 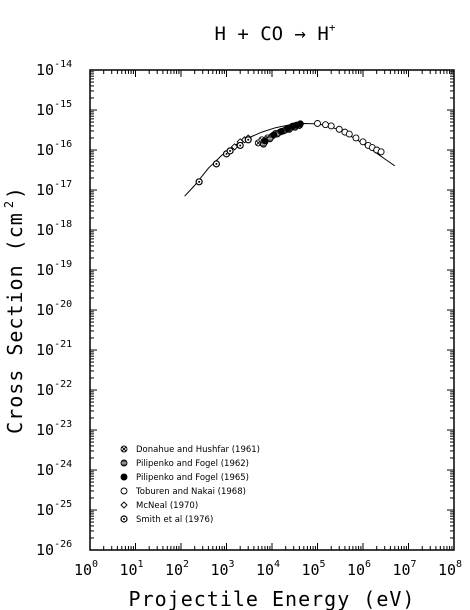 What do you see at coordinates (313, 569) in the screenshot?
I see `x-tick-label: 10⁵` at bounding box center [313, 569].